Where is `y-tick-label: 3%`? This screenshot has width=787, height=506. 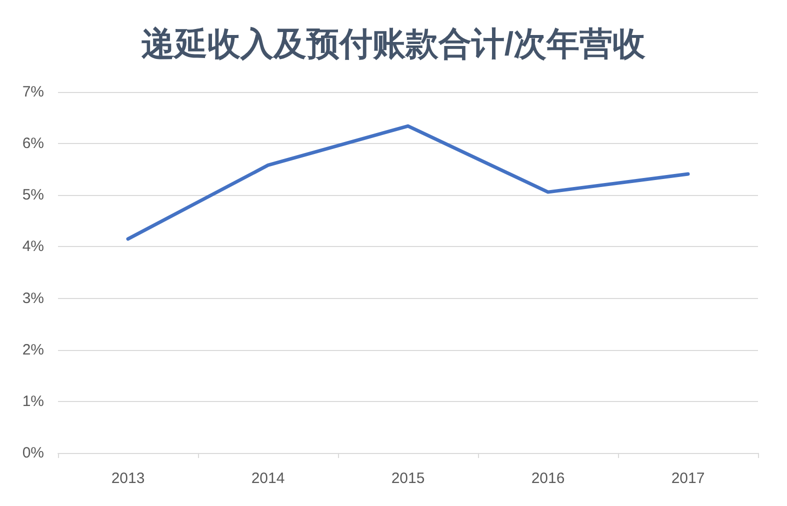 y-tick-label: 3% is located at coordinates (33, 298).